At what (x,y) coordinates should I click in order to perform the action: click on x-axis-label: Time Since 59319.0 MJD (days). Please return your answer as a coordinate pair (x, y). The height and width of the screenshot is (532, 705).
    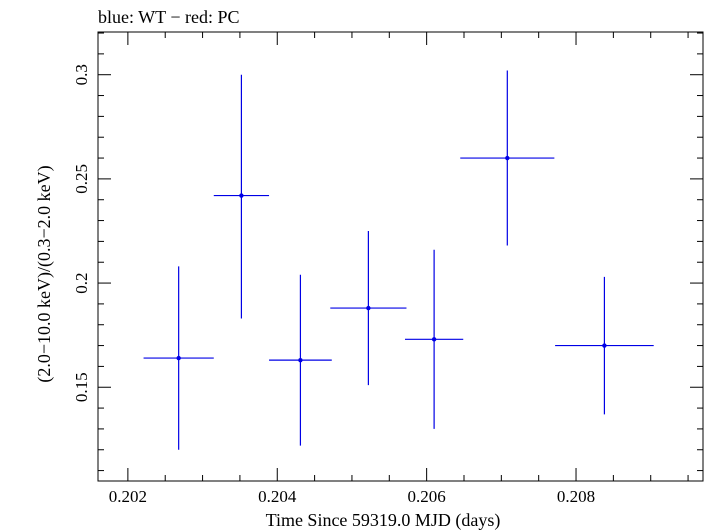
    Looking at the image, I should click on (383, 520).